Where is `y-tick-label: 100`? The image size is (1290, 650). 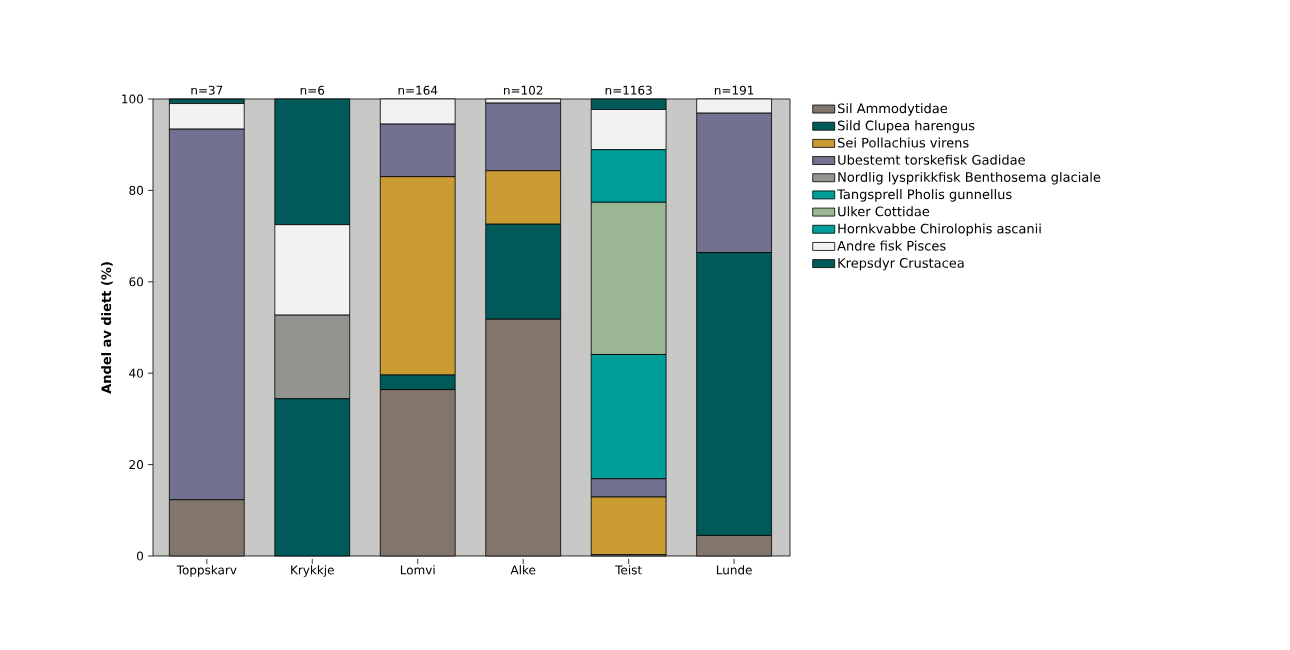 y-tick-label: 100 is located at coordinates (133, 99).